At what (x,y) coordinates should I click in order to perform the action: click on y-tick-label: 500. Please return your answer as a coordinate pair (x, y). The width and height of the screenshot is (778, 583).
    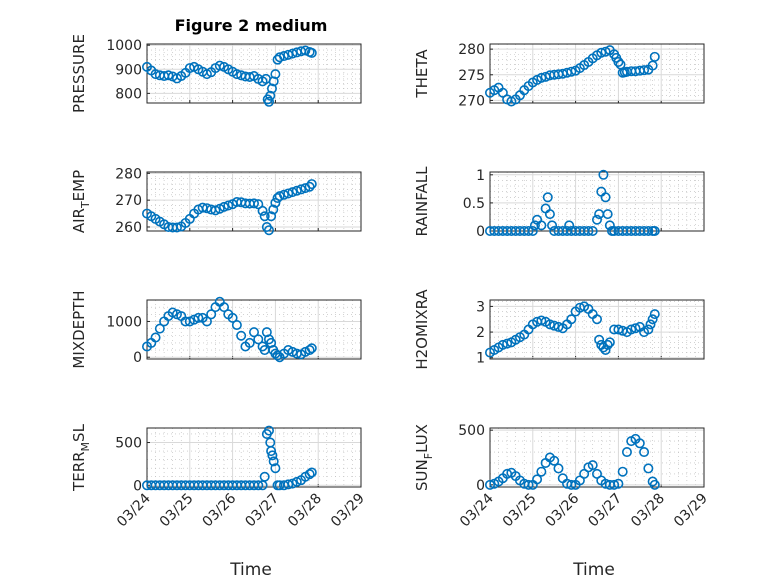
    Looking at the image, I should click on (471, 431).